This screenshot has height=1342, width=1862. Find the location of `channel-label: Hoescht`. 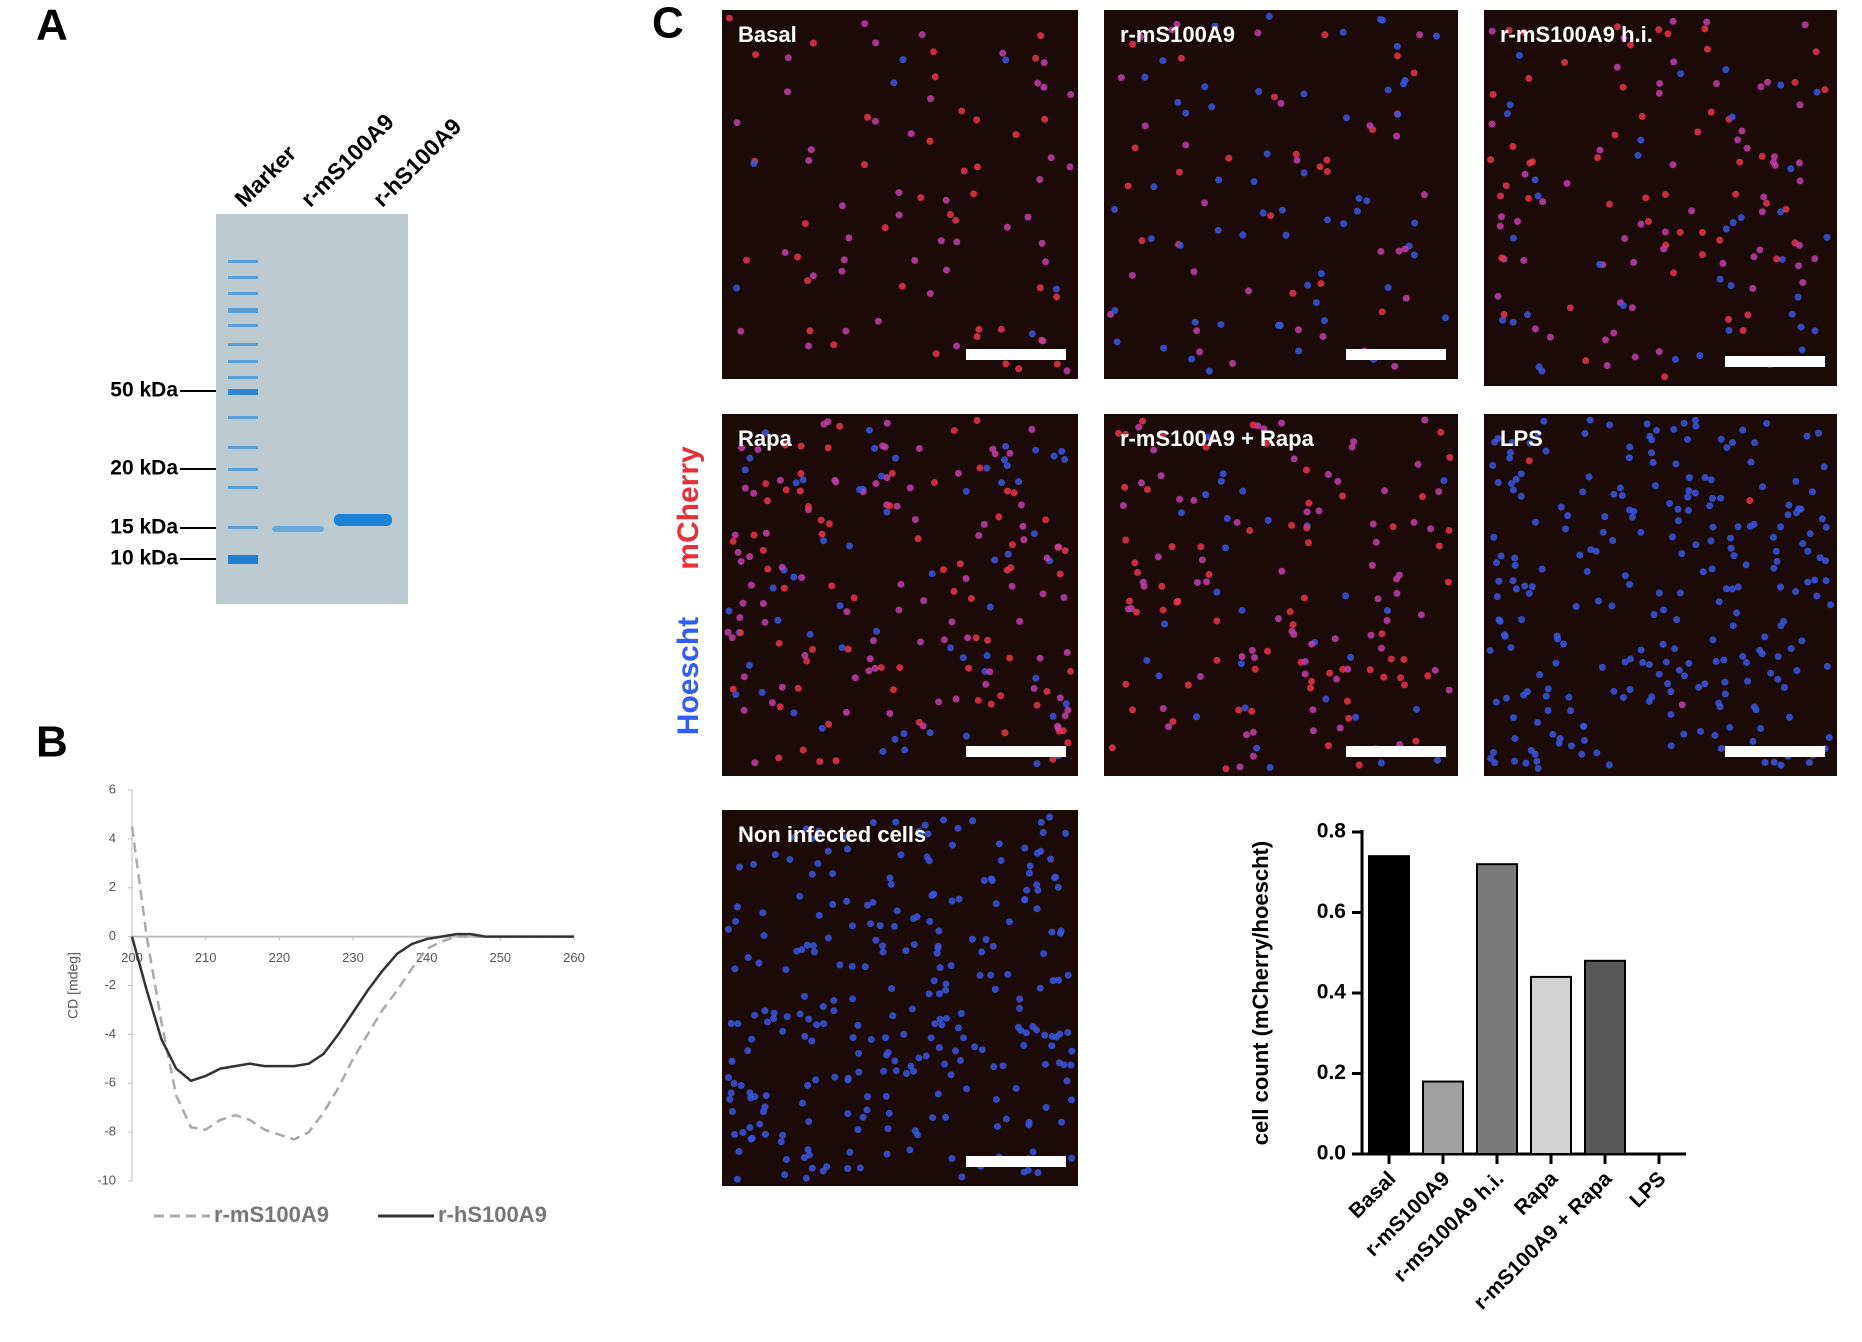

channel-label: Hoescht is located at coordinates (688, 676).